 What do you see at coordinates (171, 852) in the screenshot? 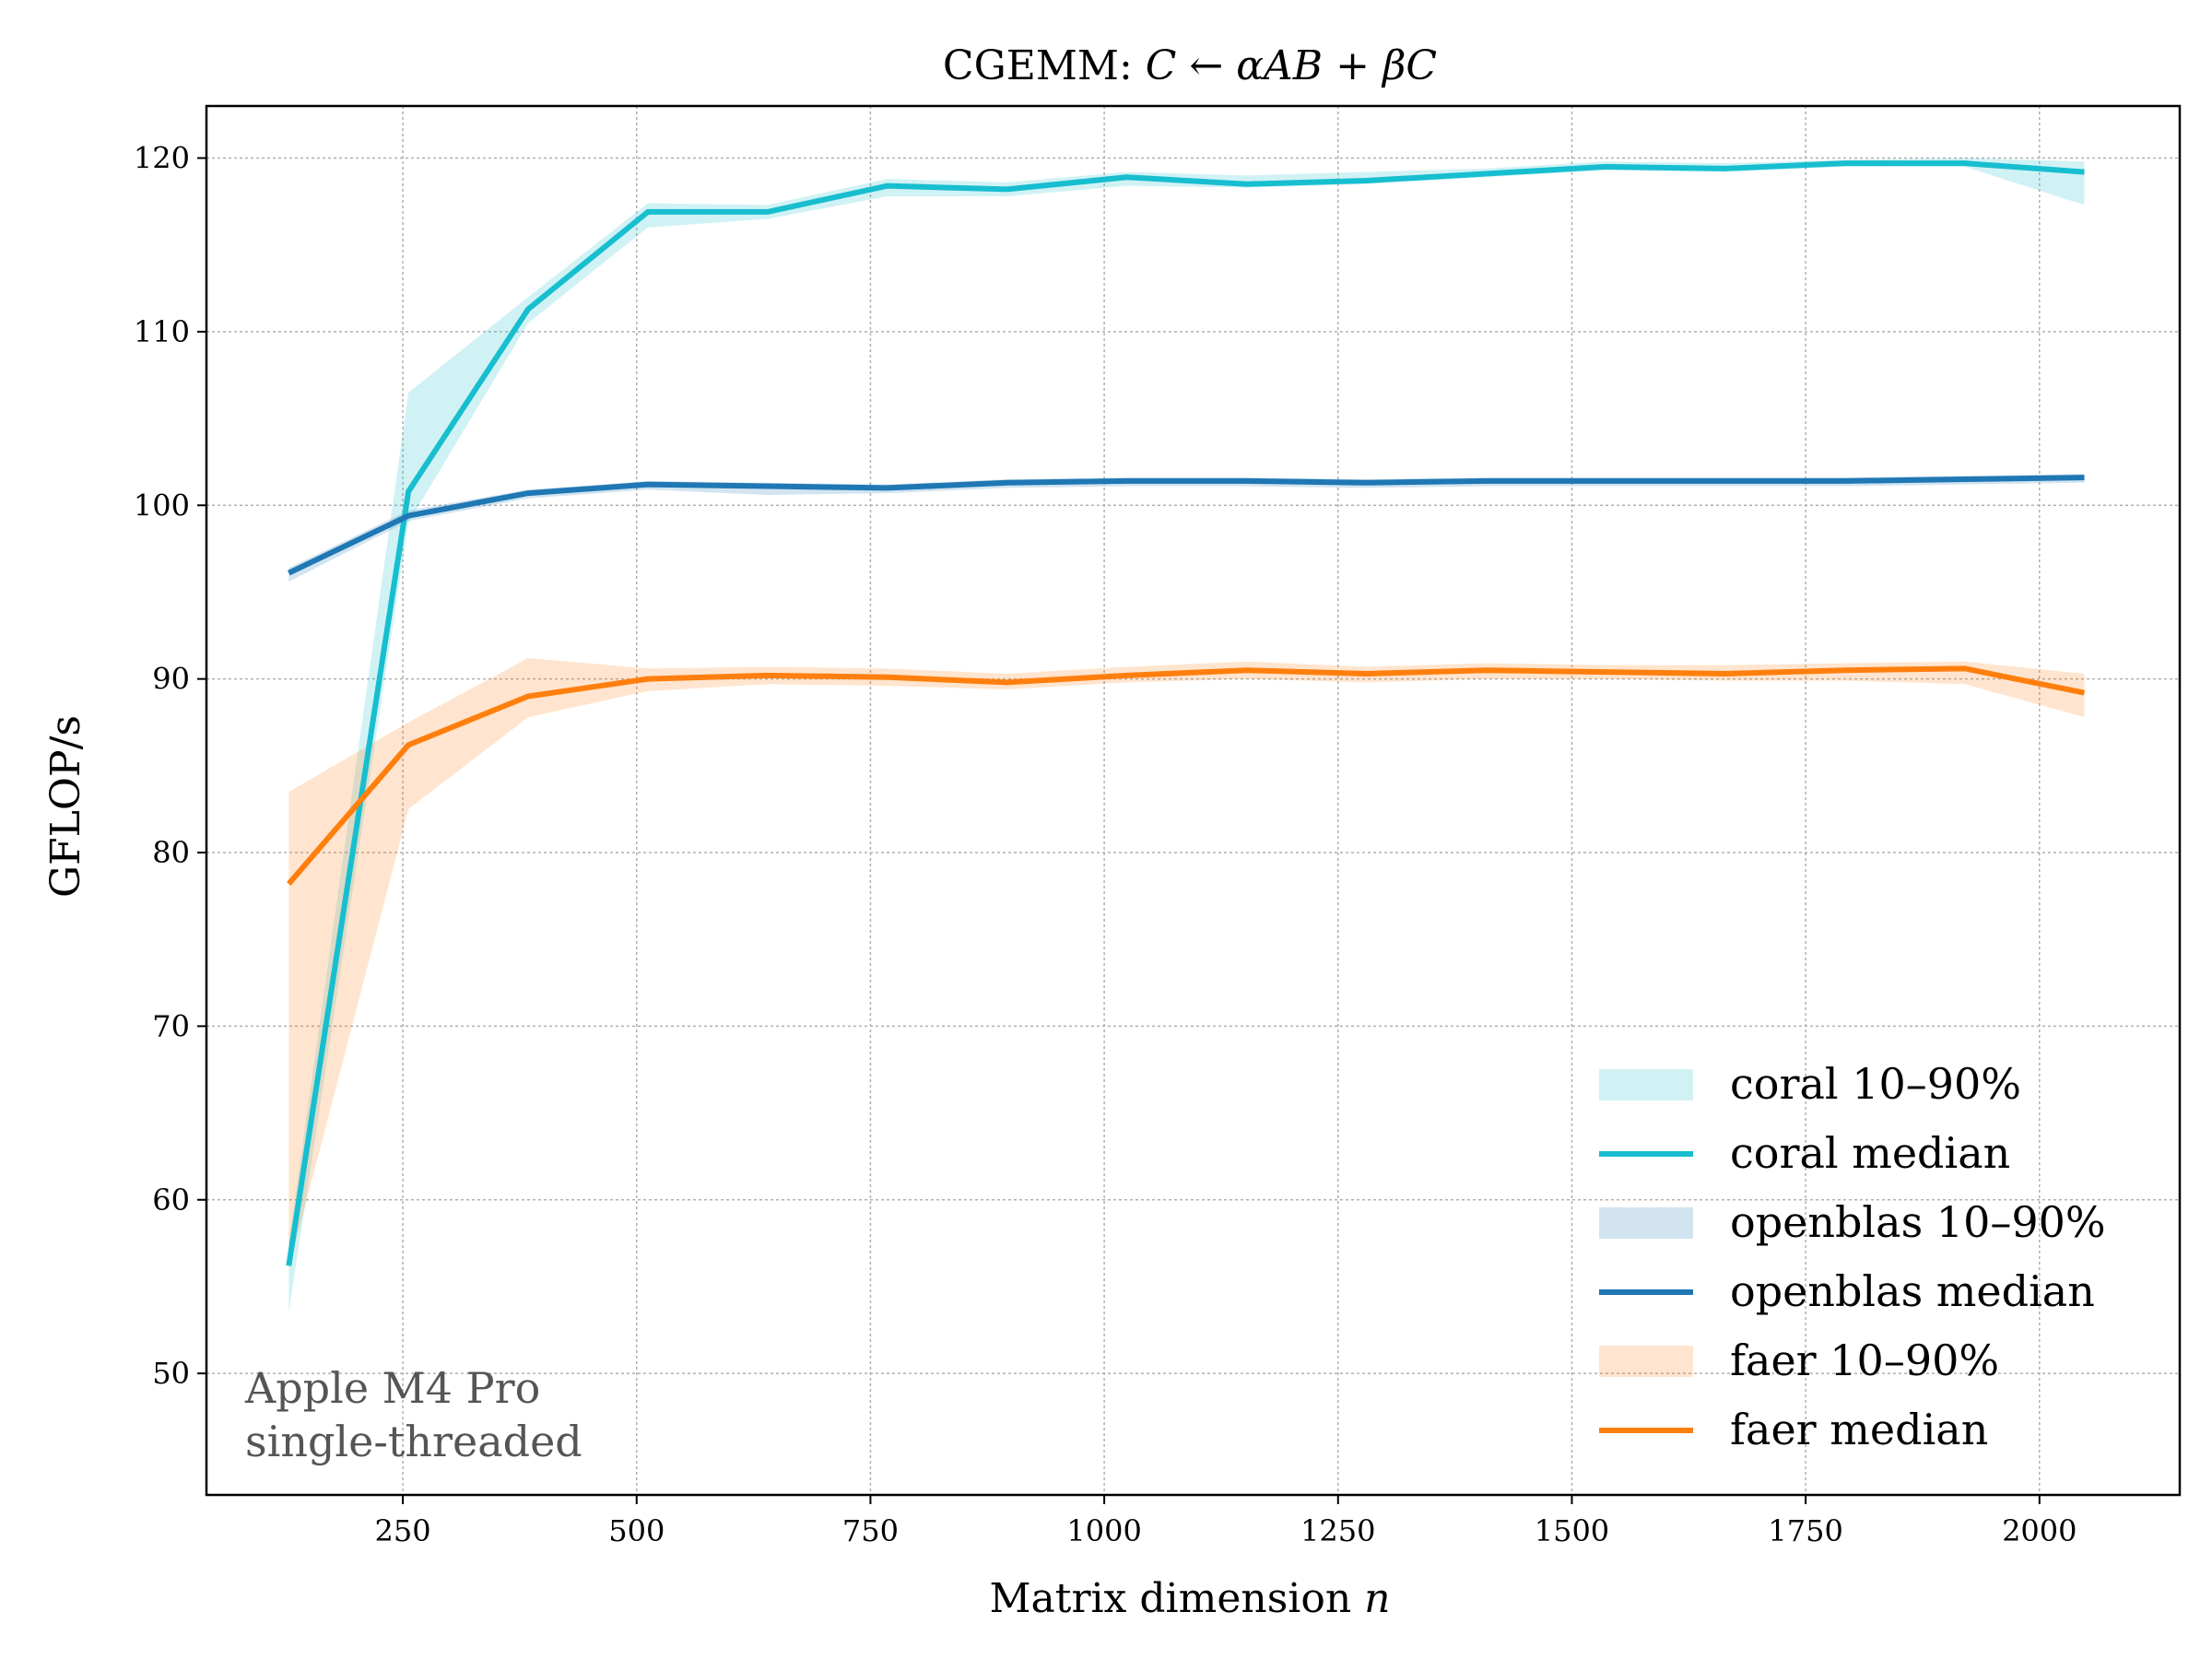
I see `y-tick-label: 80` at bounding box center [171, 852].